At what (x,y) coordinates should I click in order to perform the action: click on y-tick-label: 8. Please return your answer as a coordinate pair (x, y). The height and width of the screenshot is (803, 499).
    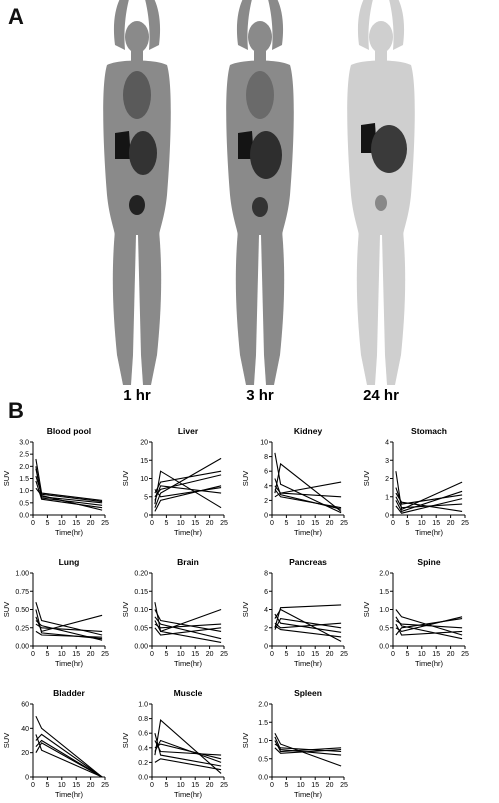
    Looking at the image, I should click on (266, 574).